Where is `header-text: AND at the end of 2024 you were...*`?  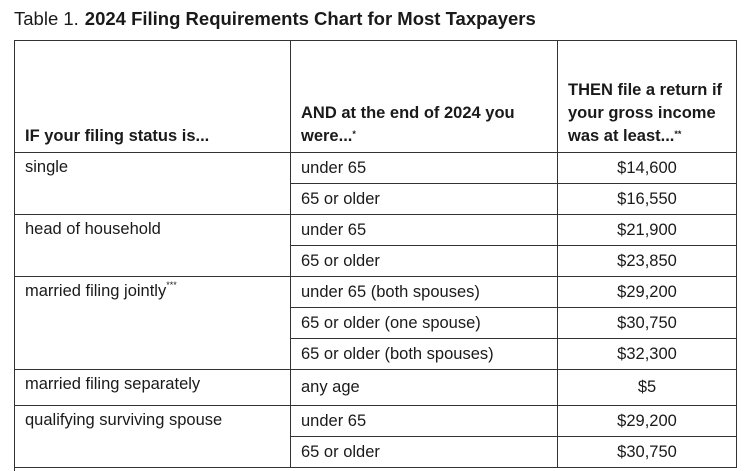
header-text: AND at the end of 2024 you were...* is located at coordinates (423, 125).